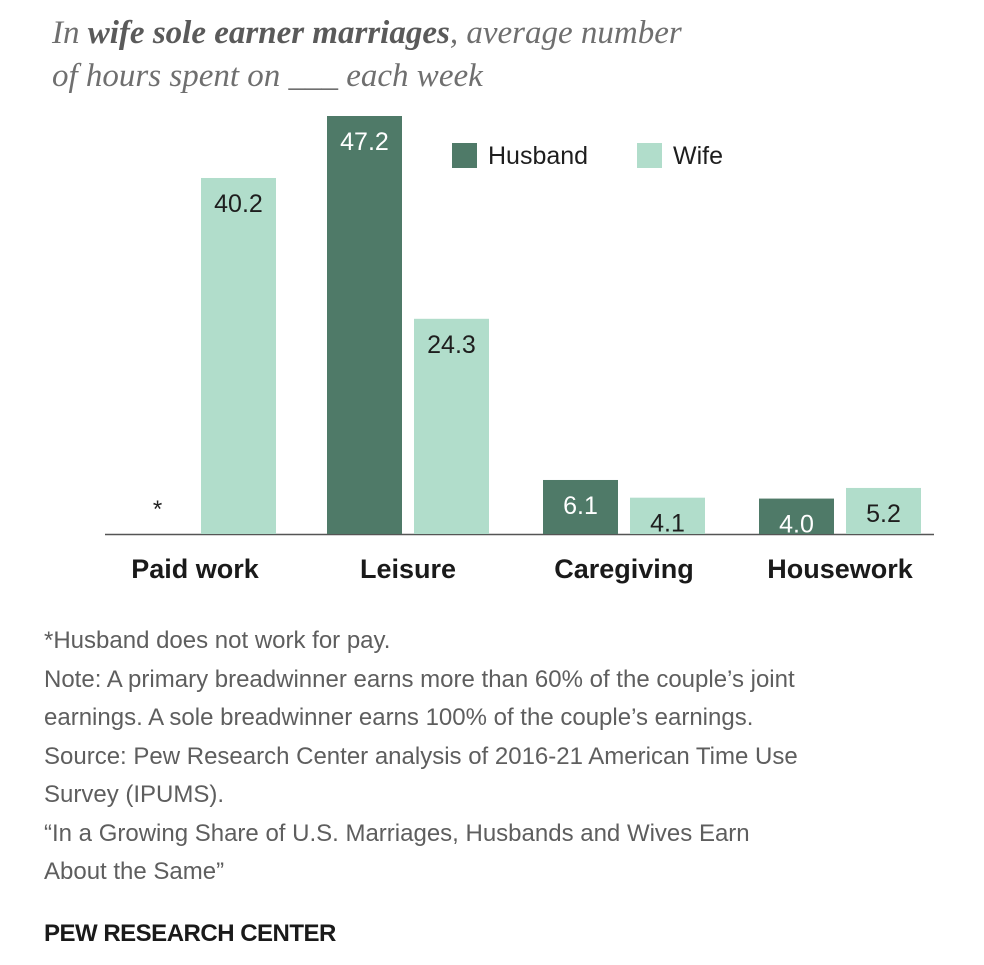 This screenshot has height=965, width=984. Describe the element at coordinates (624, 569) in the screenshot. I see `category-label: Caregiving` at that location.